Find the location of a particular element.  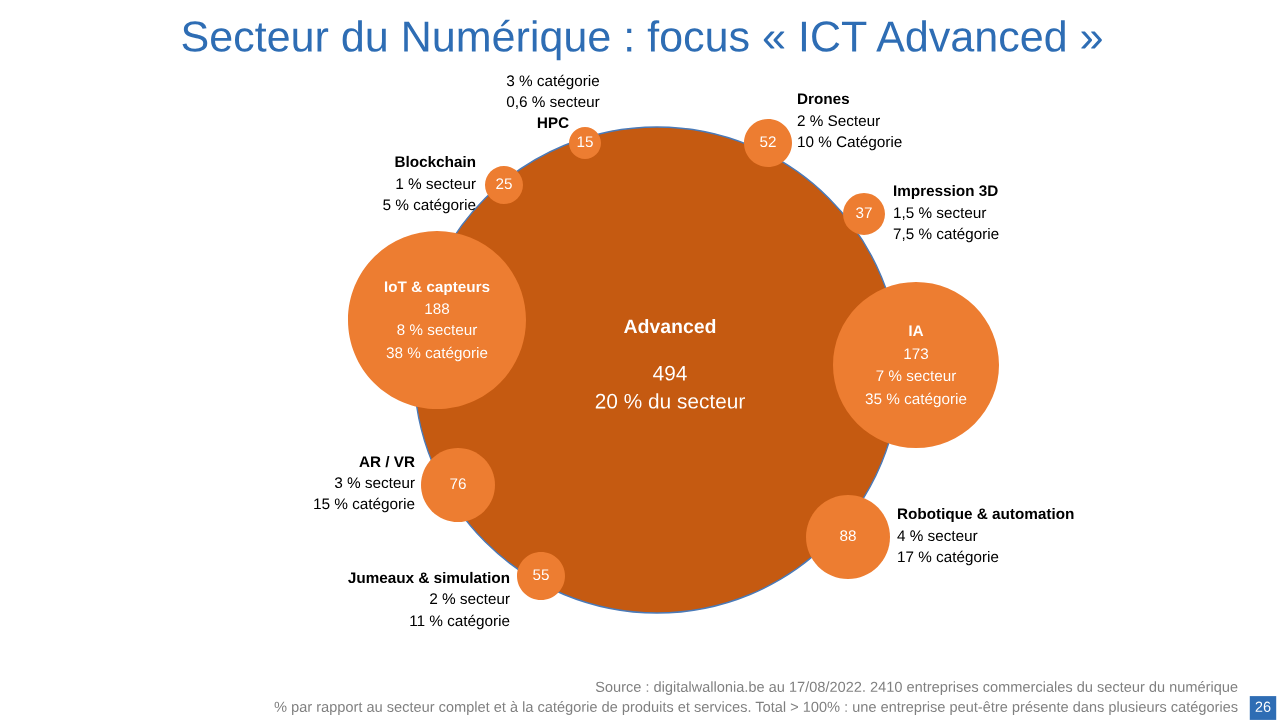

data-label: 2 % secteur is located at coordinates (470, 599).